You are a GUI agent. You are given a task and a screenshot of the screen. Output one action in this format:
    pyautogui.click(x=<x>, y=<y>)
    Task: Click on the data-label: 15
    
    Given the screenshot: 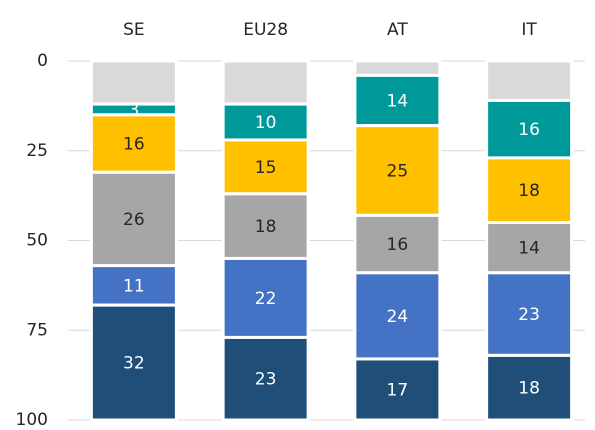 What is the action you would take?
    pyautogui.click(x=266, y=168)
    